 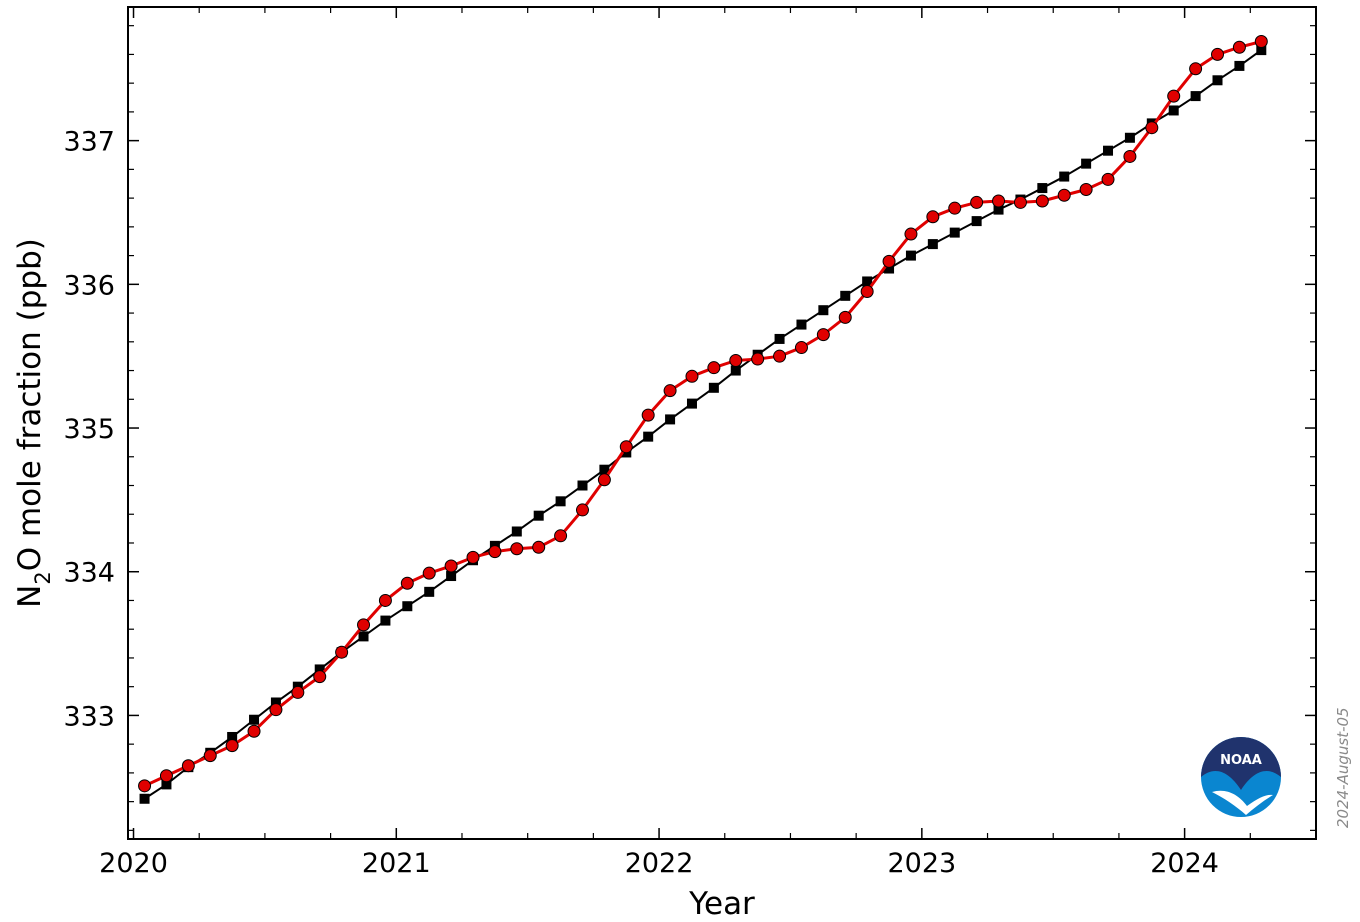 What do you see at coordinates (89, 142) in the screenshot?
I see `y-tick-label: 337` at bounding box center [89, 142].